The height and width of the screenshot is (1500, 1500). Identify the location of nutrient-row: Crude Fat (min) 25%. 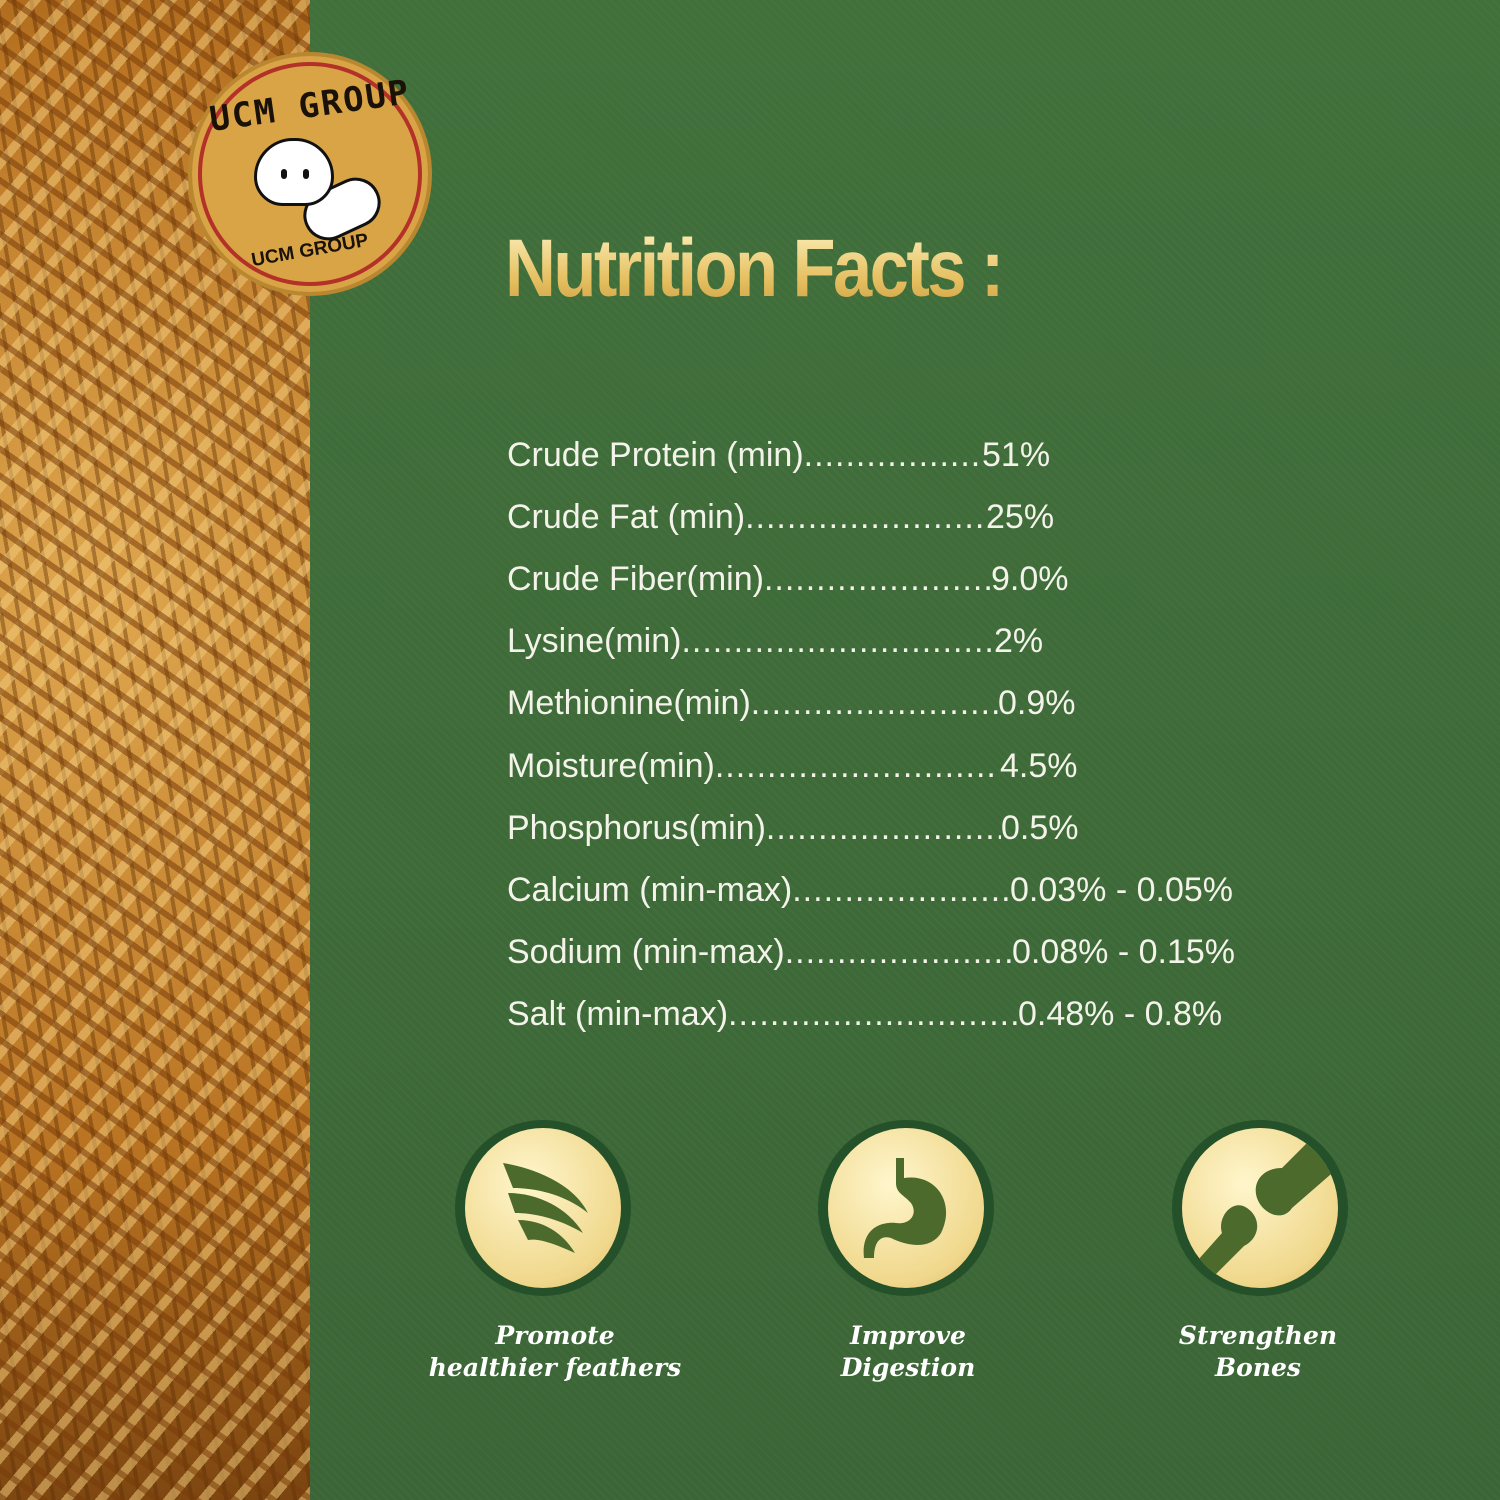
(871, 517).